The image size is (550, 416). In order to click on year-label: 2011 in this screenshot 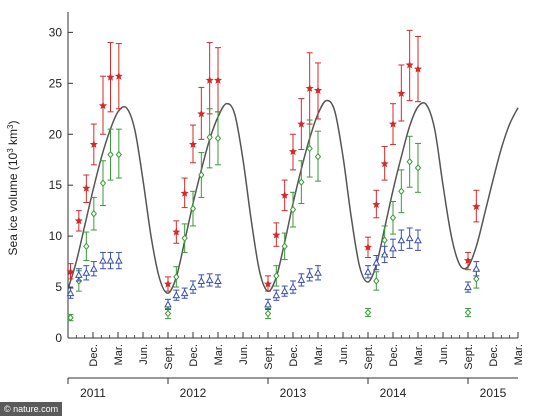, I will do `click(93, 393)`.